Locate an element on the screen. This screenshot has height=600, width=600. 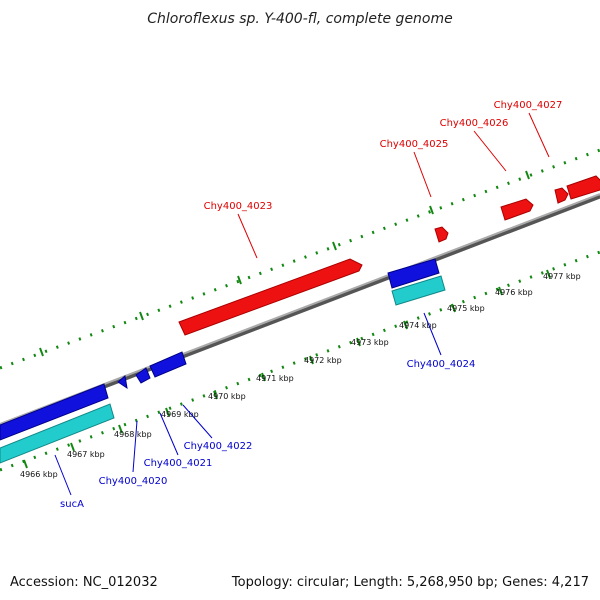
gene-label-chy400-4026: Chy400_4026 is located at coordinates (474, 123).